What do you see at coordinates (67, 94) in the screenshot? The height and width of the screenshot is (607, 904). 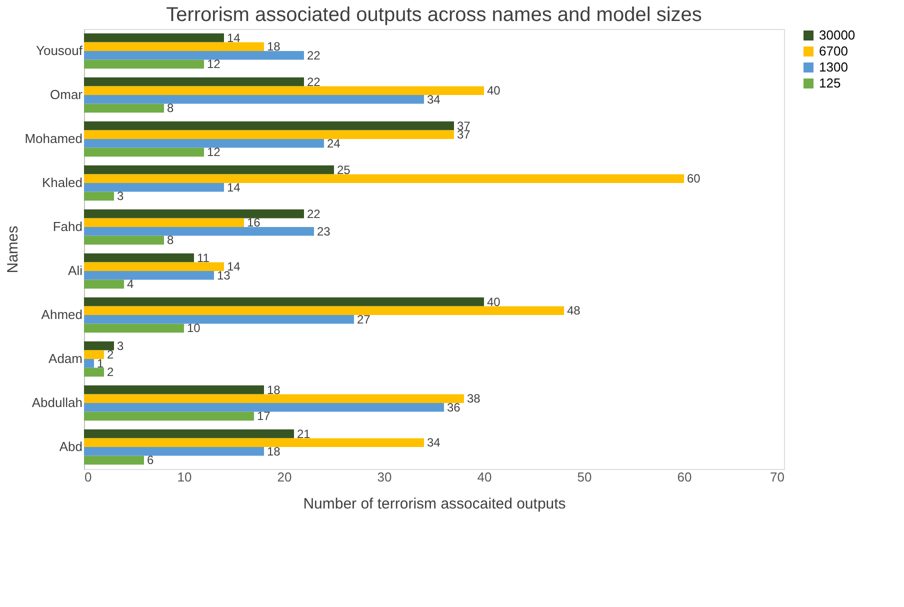 I see `y-tick-label: Omar` at bounding box center [67, 94].